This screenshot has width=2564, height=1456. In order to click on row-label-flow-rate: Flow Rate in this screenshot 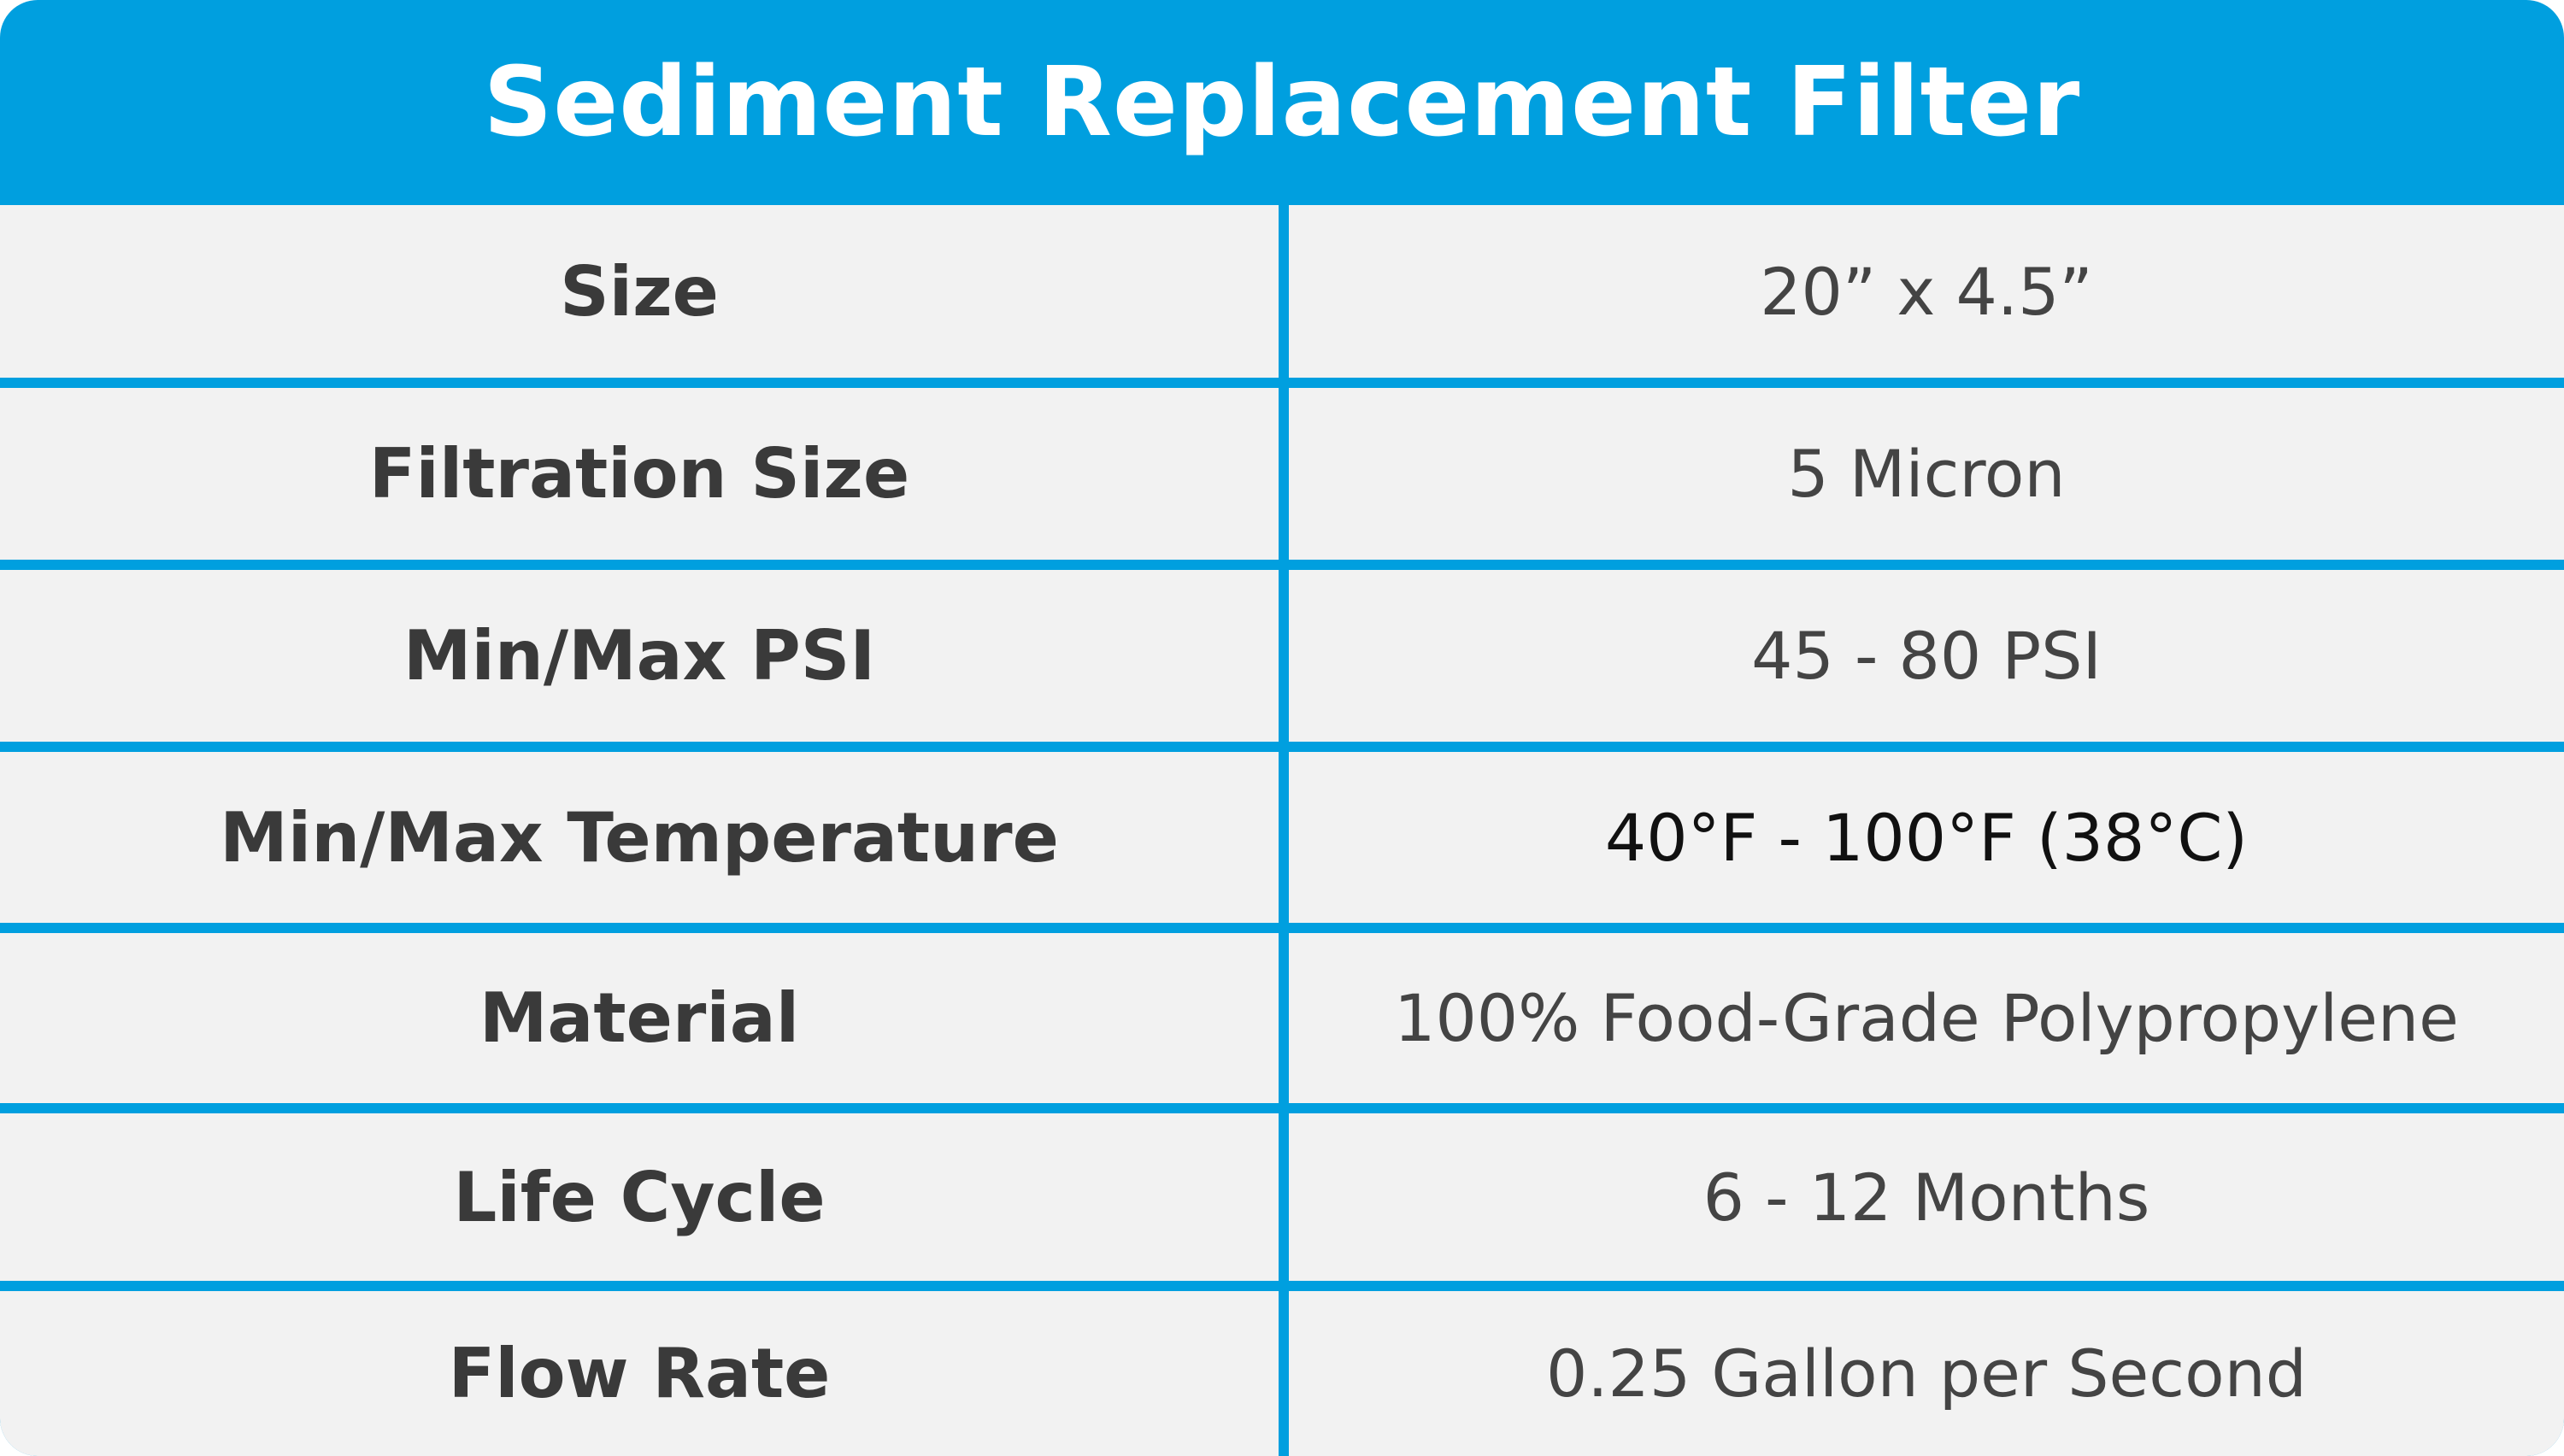, I will do `click(639, 1373)`.